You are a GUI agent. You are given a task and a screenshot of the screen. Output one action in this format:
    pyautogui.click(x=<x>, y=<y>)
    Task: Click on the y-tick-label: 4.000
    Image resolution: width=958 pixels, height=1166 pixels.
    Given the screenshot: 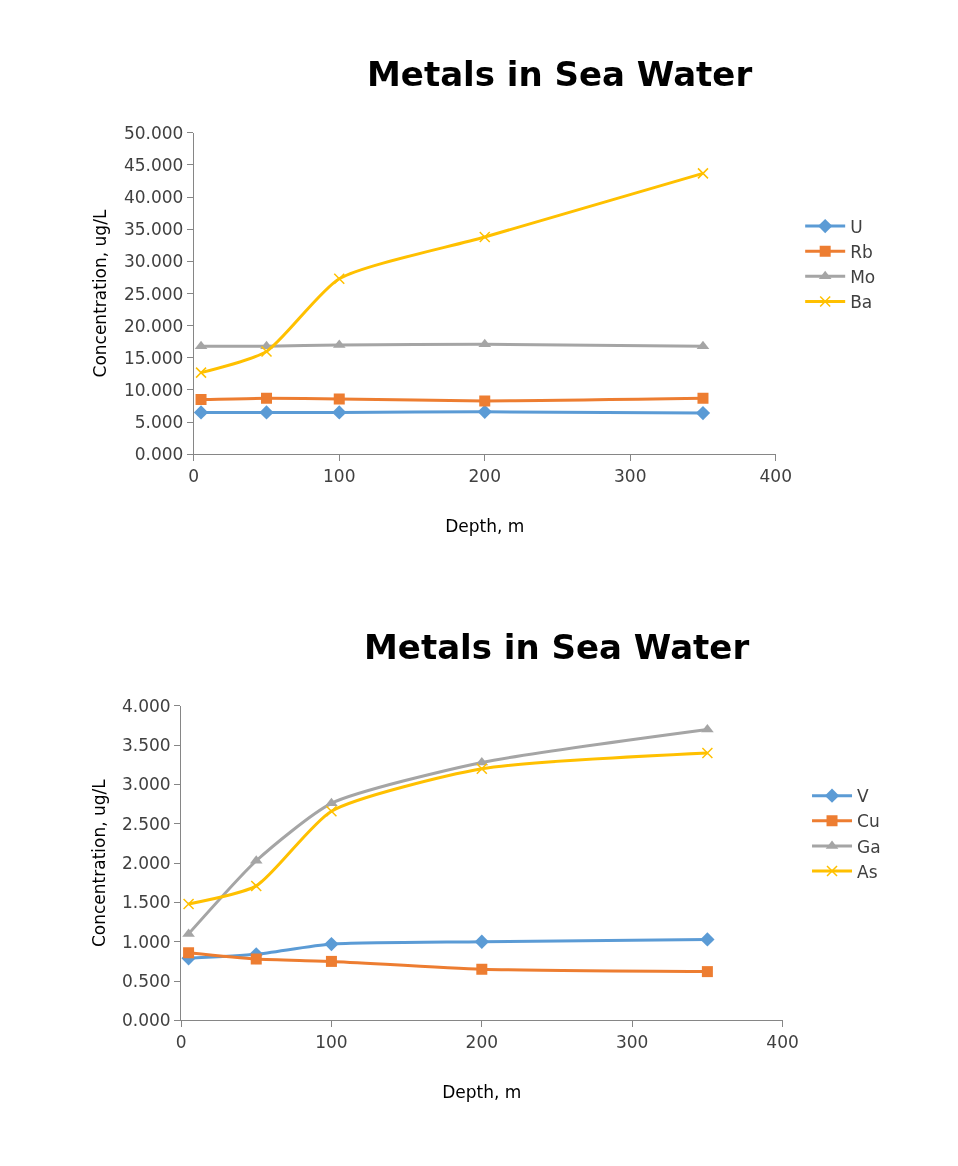 What is the action you would take?
    pyautogui.click(x=146, y=705)
    